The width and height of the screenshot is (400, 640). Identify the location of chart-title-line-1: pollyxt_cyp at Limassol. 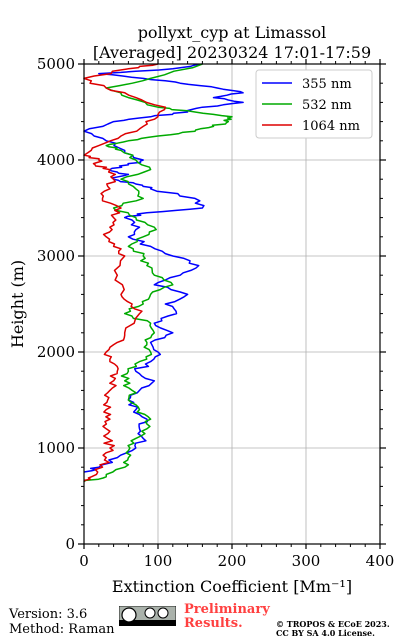
(232, 32).